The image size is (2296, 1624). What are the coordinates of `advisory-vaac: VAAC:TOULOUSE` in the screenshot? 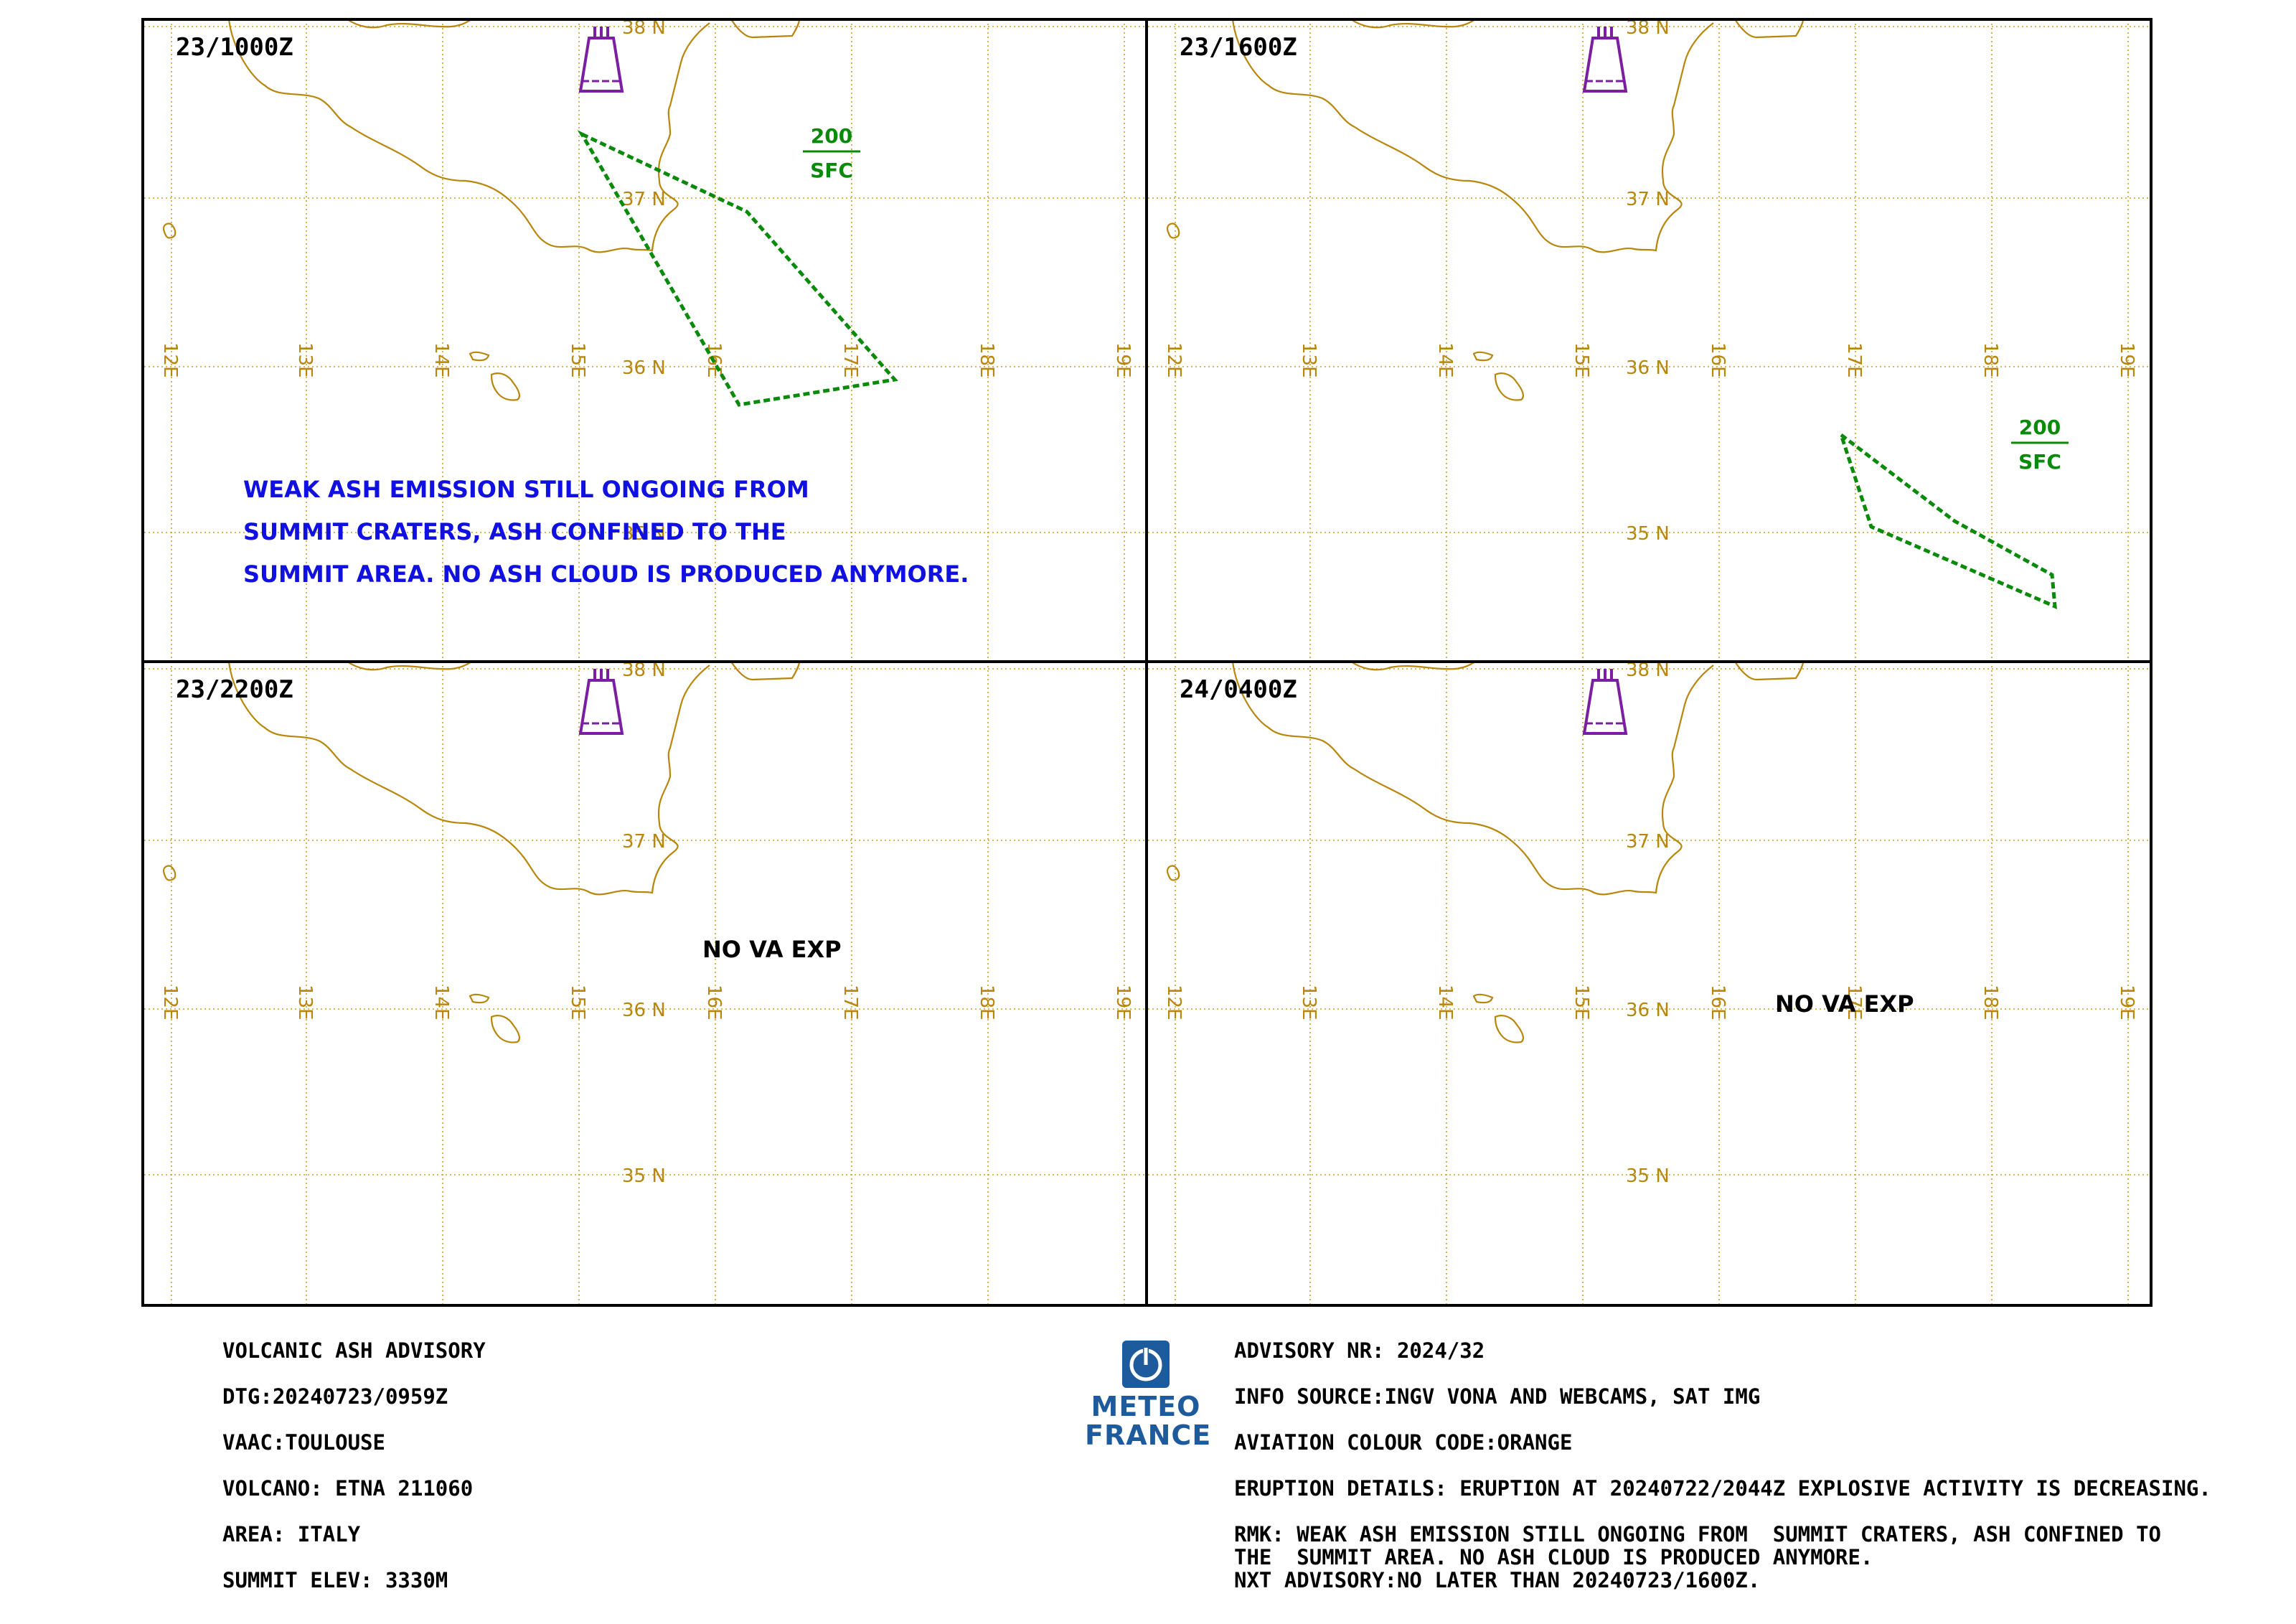 It's located at (304, 1442).